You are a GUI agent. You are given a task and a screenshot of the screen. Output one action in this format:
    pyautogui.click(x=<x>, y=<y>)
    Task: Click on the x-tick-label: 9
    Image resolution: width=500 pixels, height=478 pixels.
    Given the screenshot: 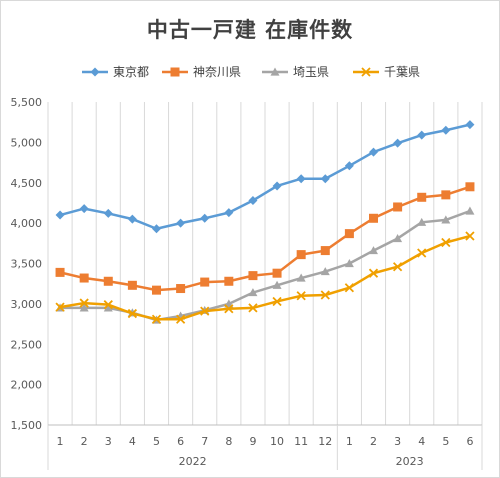 What is the action you would take?
    pyautogui.click(x=252, y=441)
    